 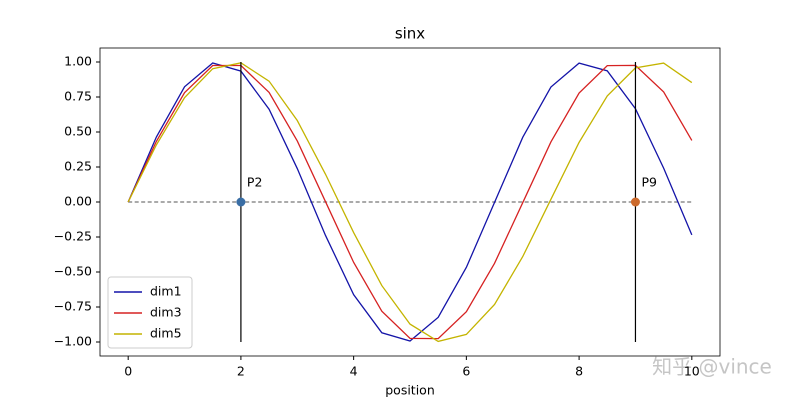 What do you see at coordinates (78, 131) in the screenshot?
I see `y-tick-label: 0.50` at bounding box center [78, 131].